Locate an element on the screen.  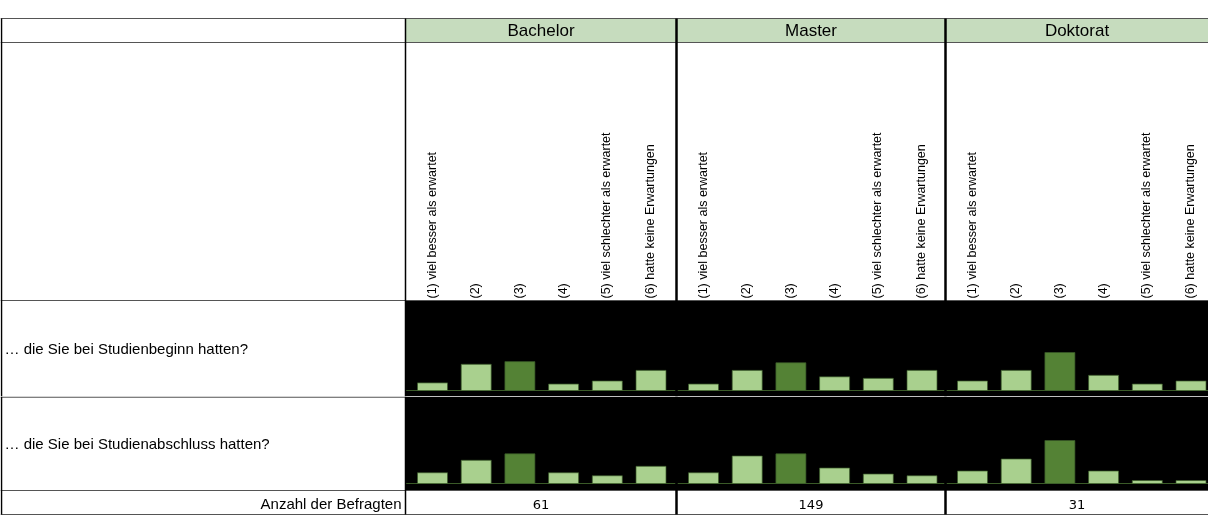
y-axis-title: … die Sie bei Studienbeginn hatten? is located at coordinates (126, 348).